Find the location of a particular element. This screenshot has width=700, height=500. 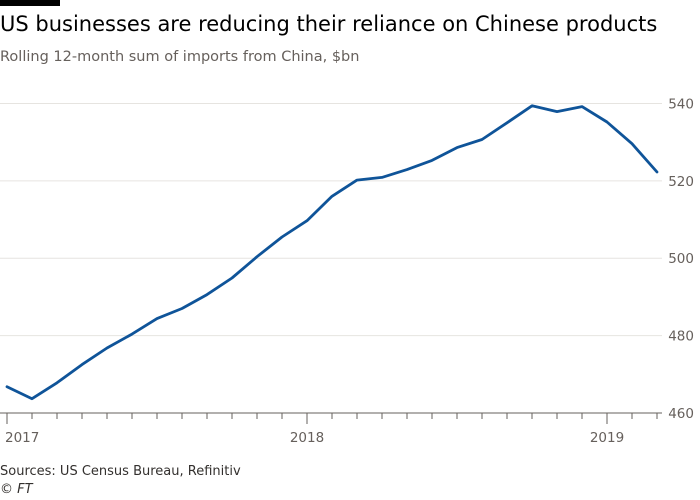

x-tick-label-2019: 2019 is located at coordinates (607, 438).